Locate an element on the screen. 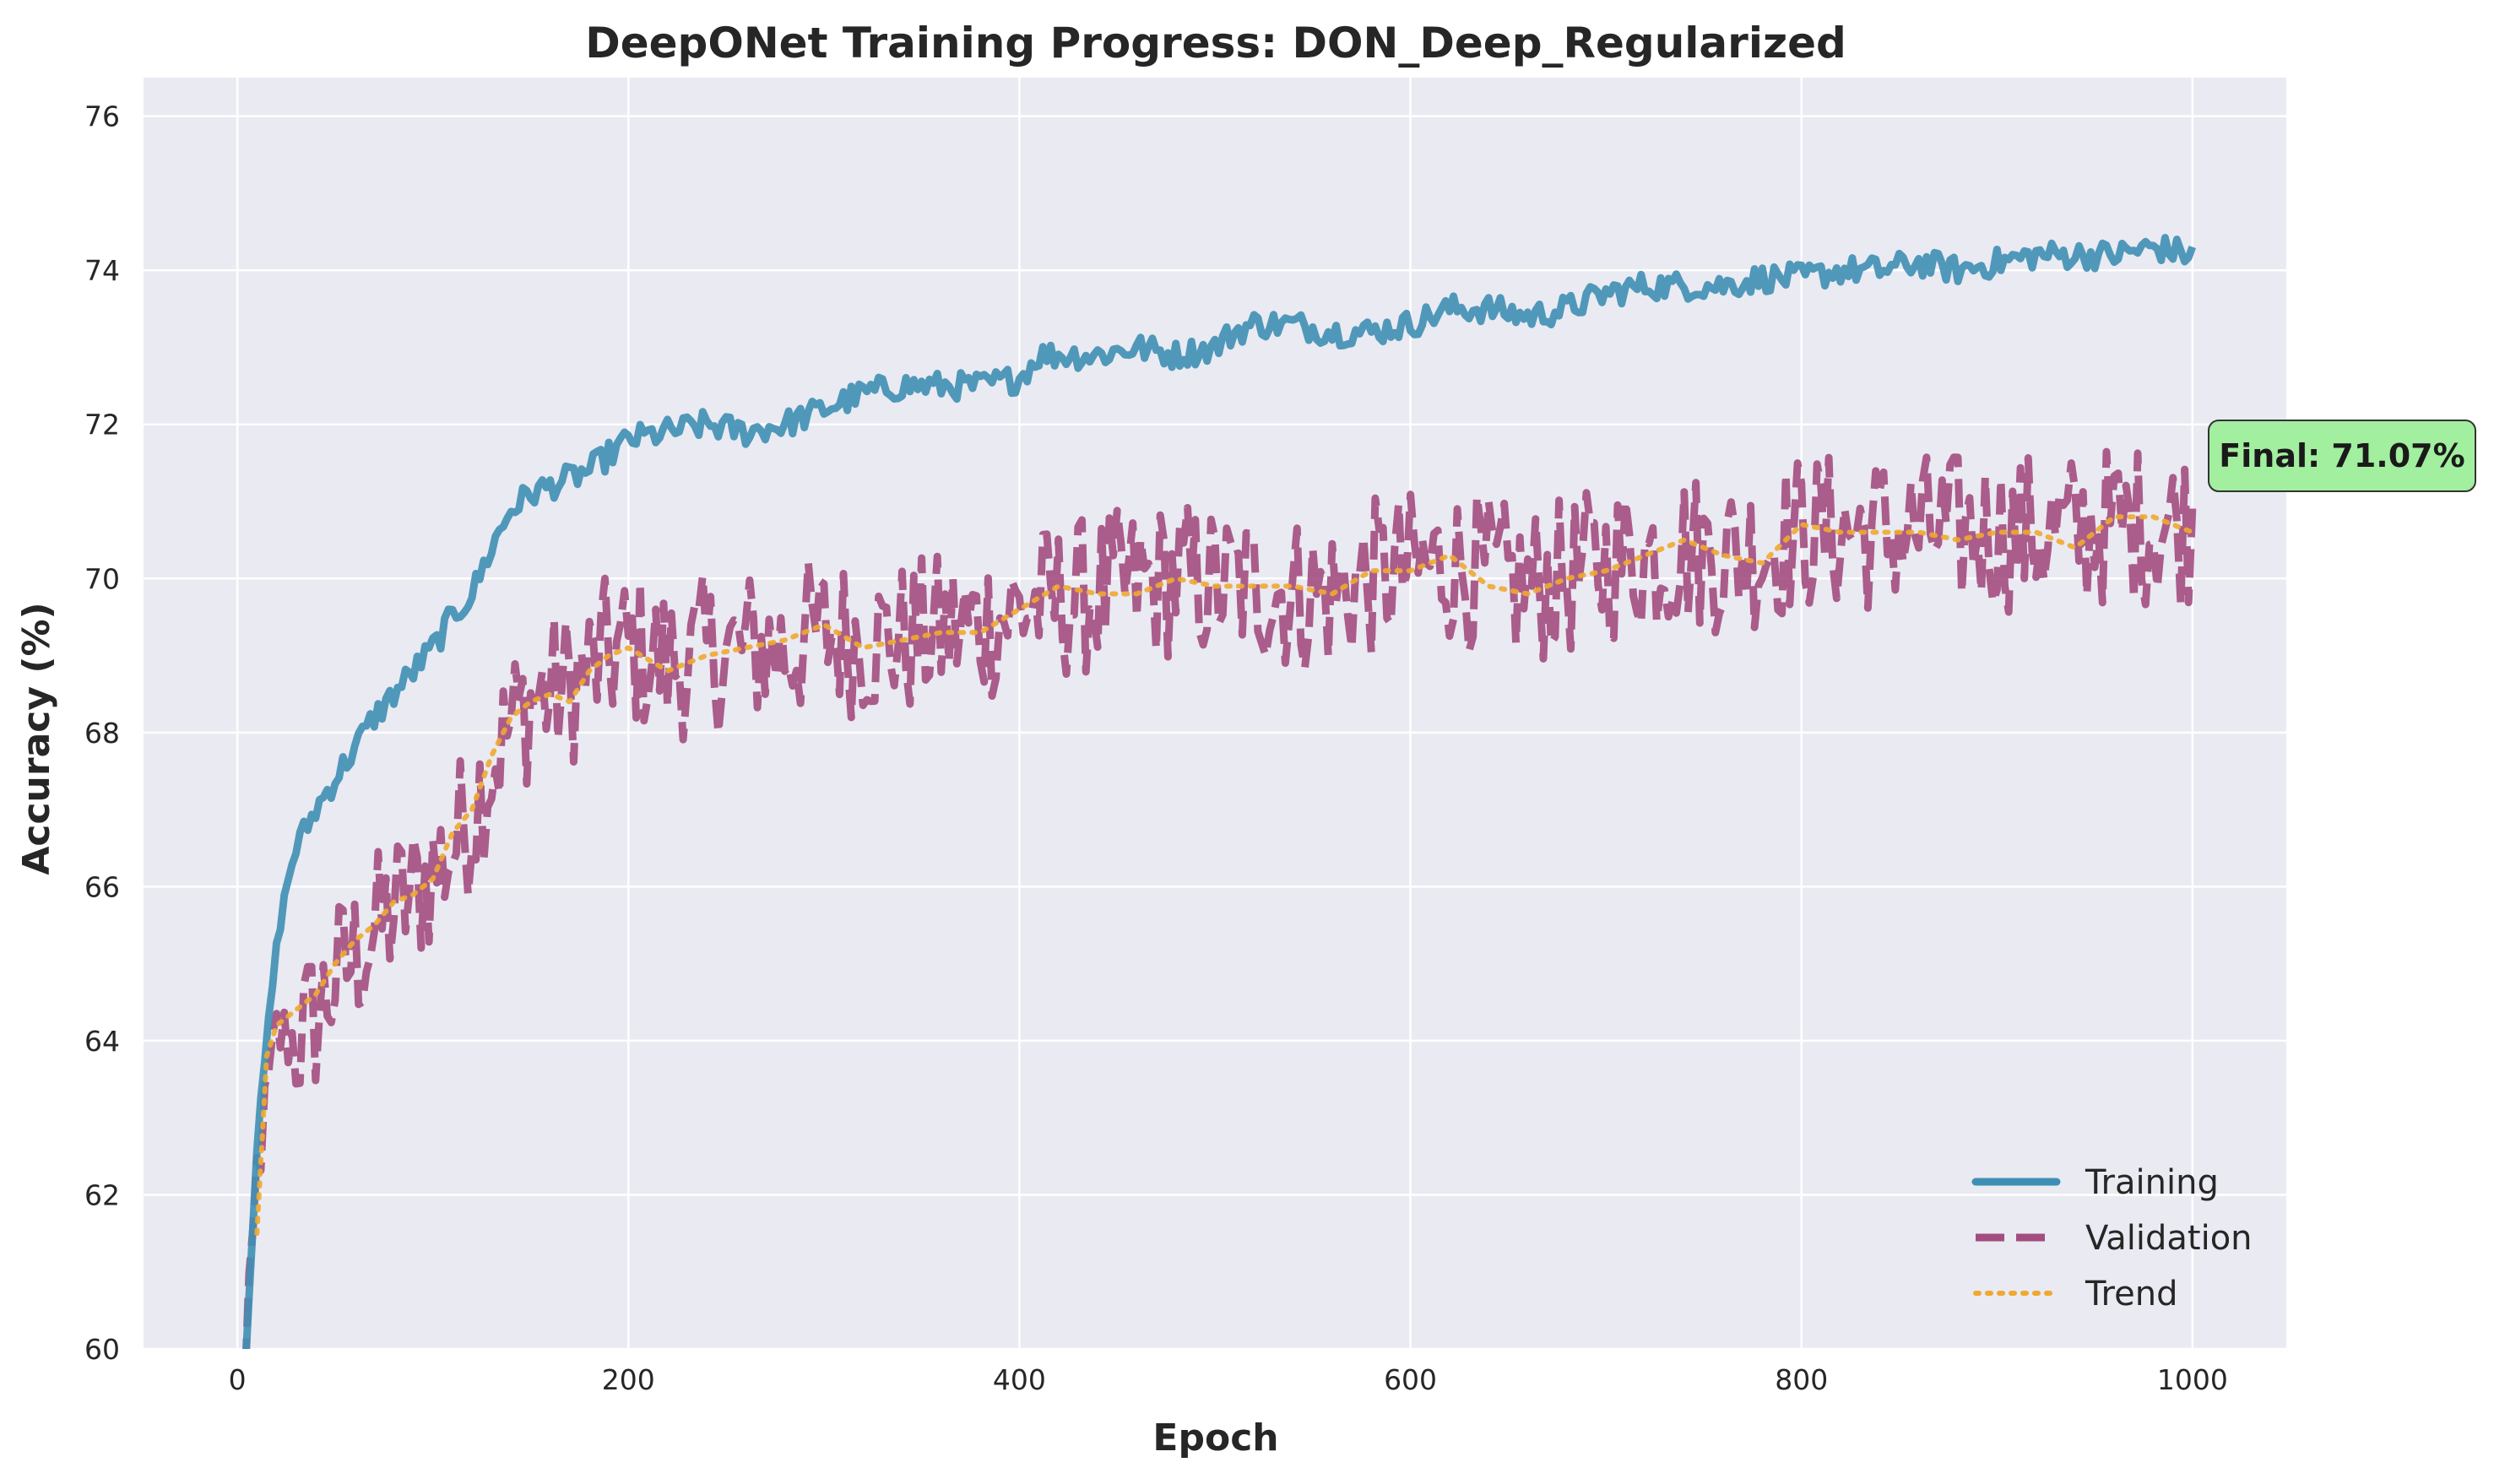  x-tick-label: 800 is located at coordinates (1801, 1379).